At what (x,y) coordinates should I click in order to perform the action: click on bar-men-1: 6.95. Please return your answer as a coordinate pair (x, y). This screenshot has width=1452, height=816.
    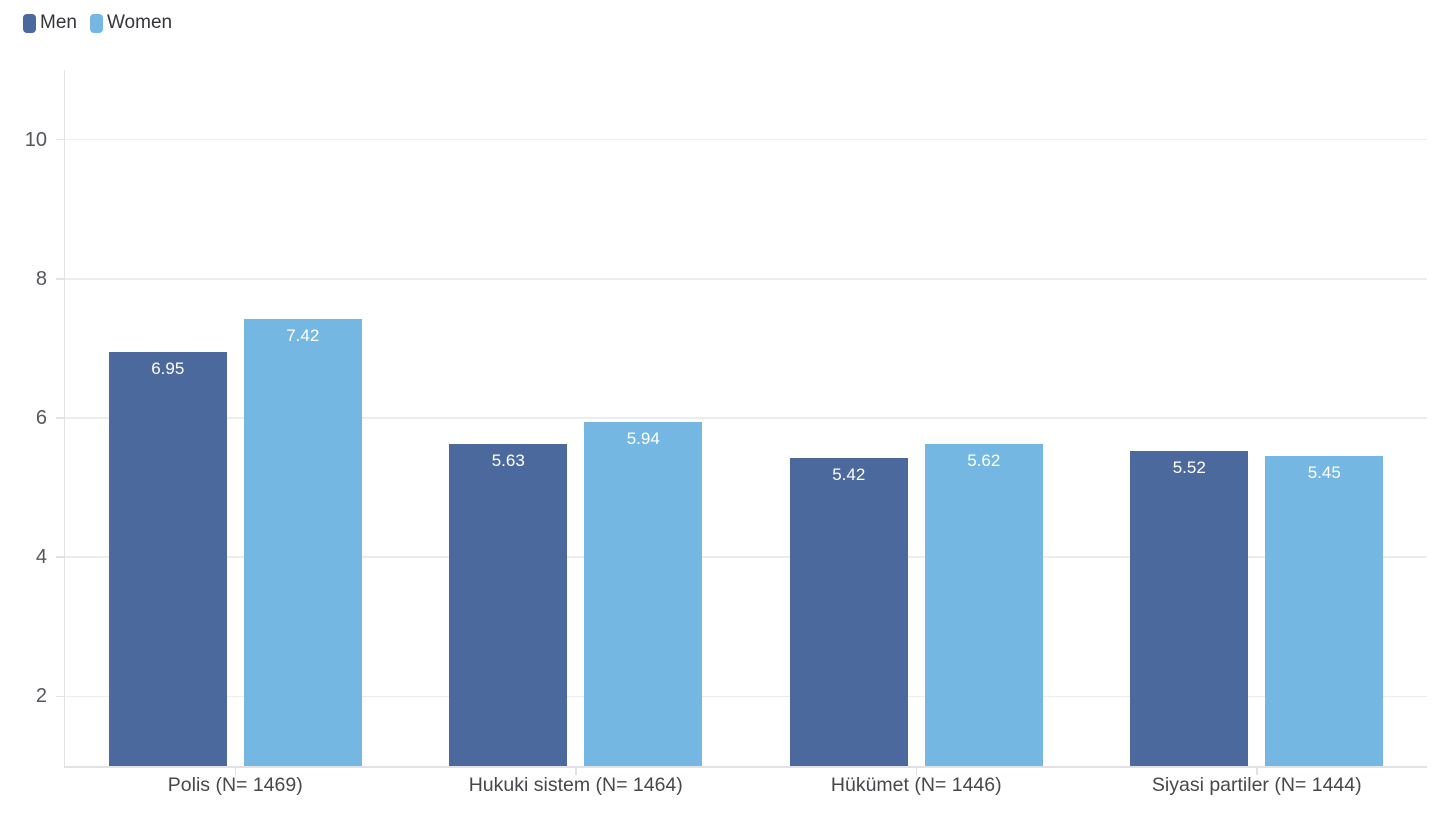
    Looking at the image, I should click on (167, 558).